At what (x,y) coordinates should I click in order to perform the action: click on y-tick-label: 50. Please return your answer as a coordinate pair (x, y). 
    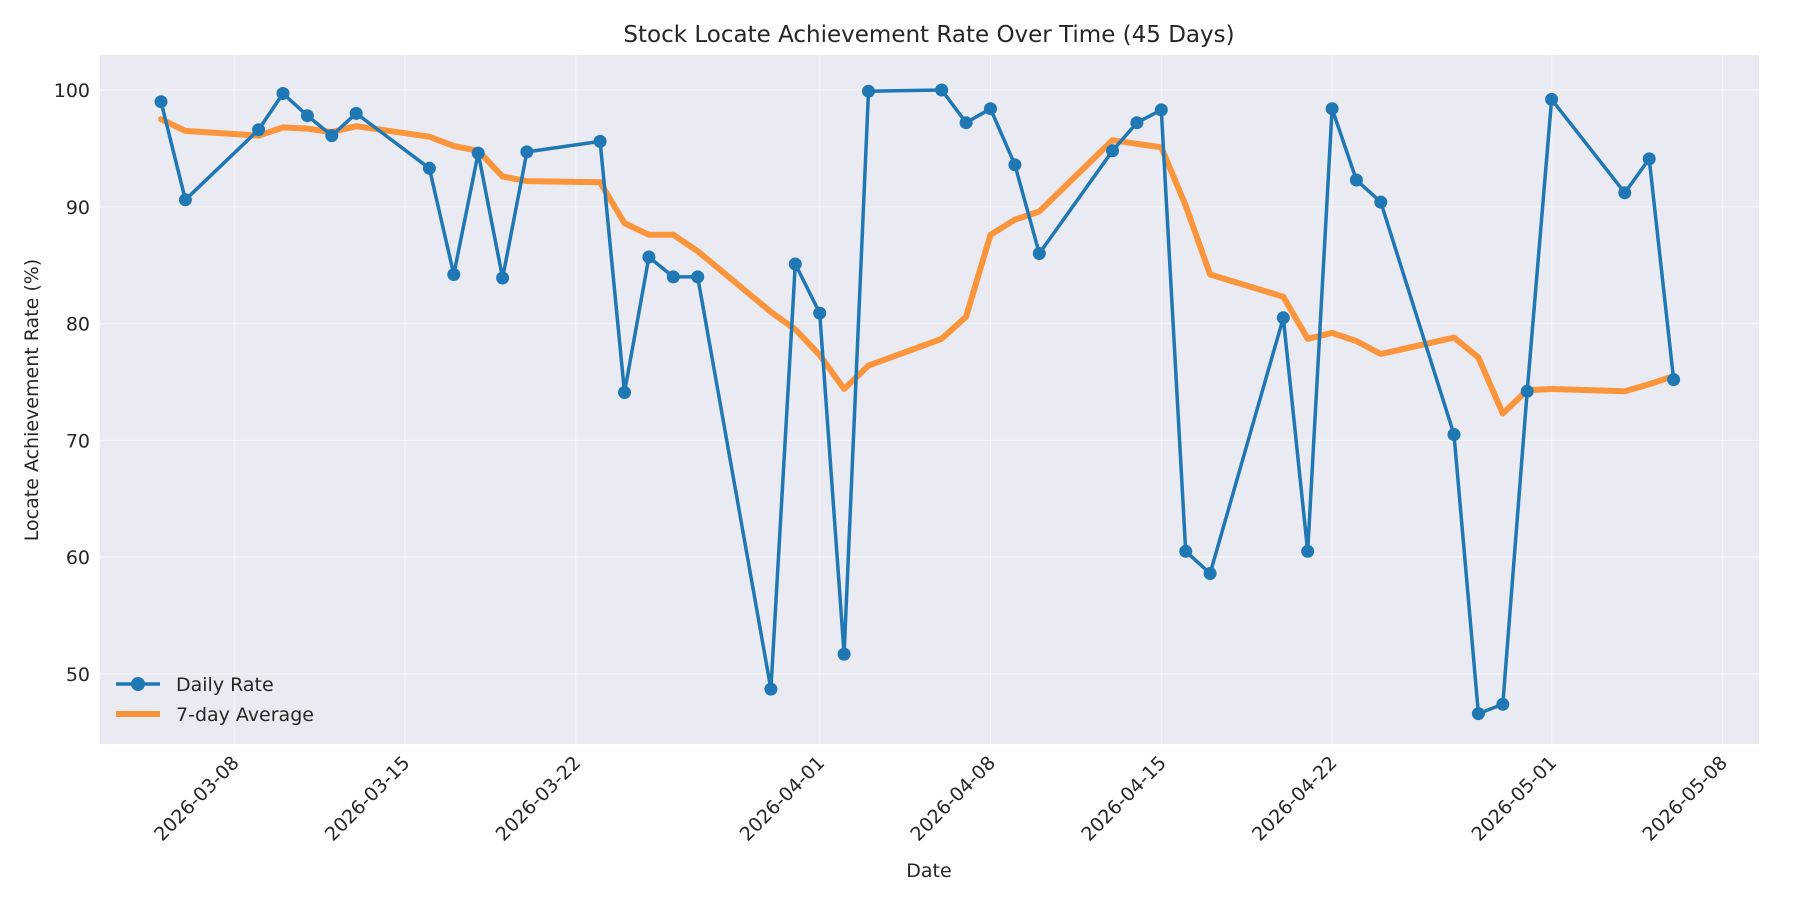
    Looking at the image, I should click on (78, 675).